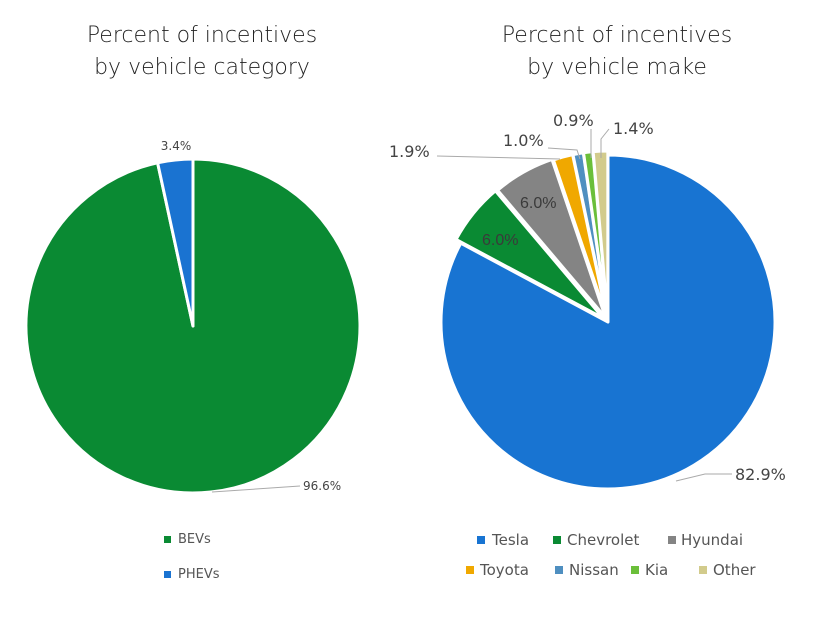  What do you see at coordinates (573, 120) in the screenshot?
I see `kia-data-label: 0.9%` at bounding box center [573, 120].